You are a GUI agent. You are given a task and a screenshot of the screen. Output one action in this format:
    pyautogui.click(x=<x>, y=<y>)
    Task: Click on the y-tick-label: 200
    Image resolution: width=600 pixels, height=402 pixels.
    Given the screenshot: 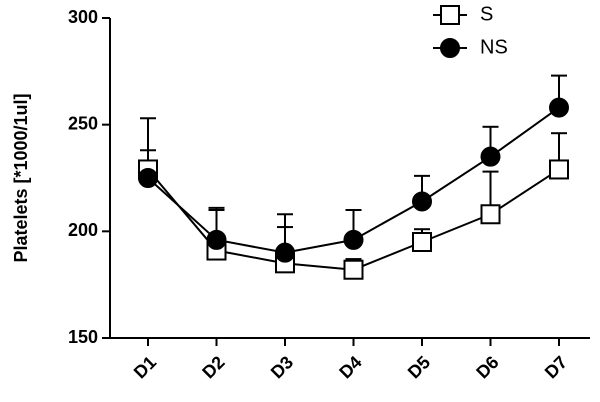 What is the action you would take?
    pyautogui.click(x=83, y=230)
    